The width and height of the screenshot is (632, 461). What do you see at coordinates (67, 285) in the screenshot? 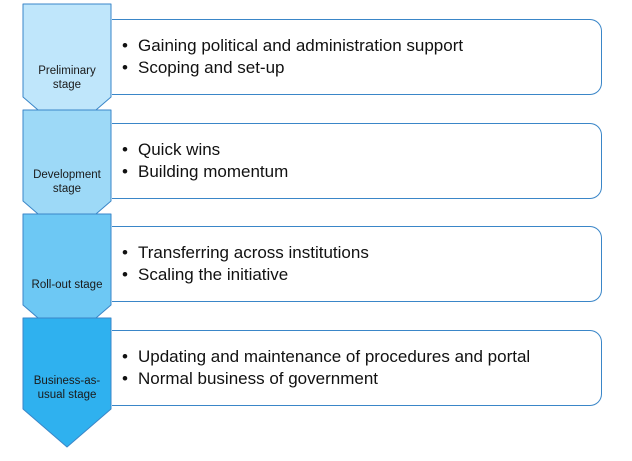
I see `stage-label-rollout: Roll-out stage` at bounding box center [67, 285].